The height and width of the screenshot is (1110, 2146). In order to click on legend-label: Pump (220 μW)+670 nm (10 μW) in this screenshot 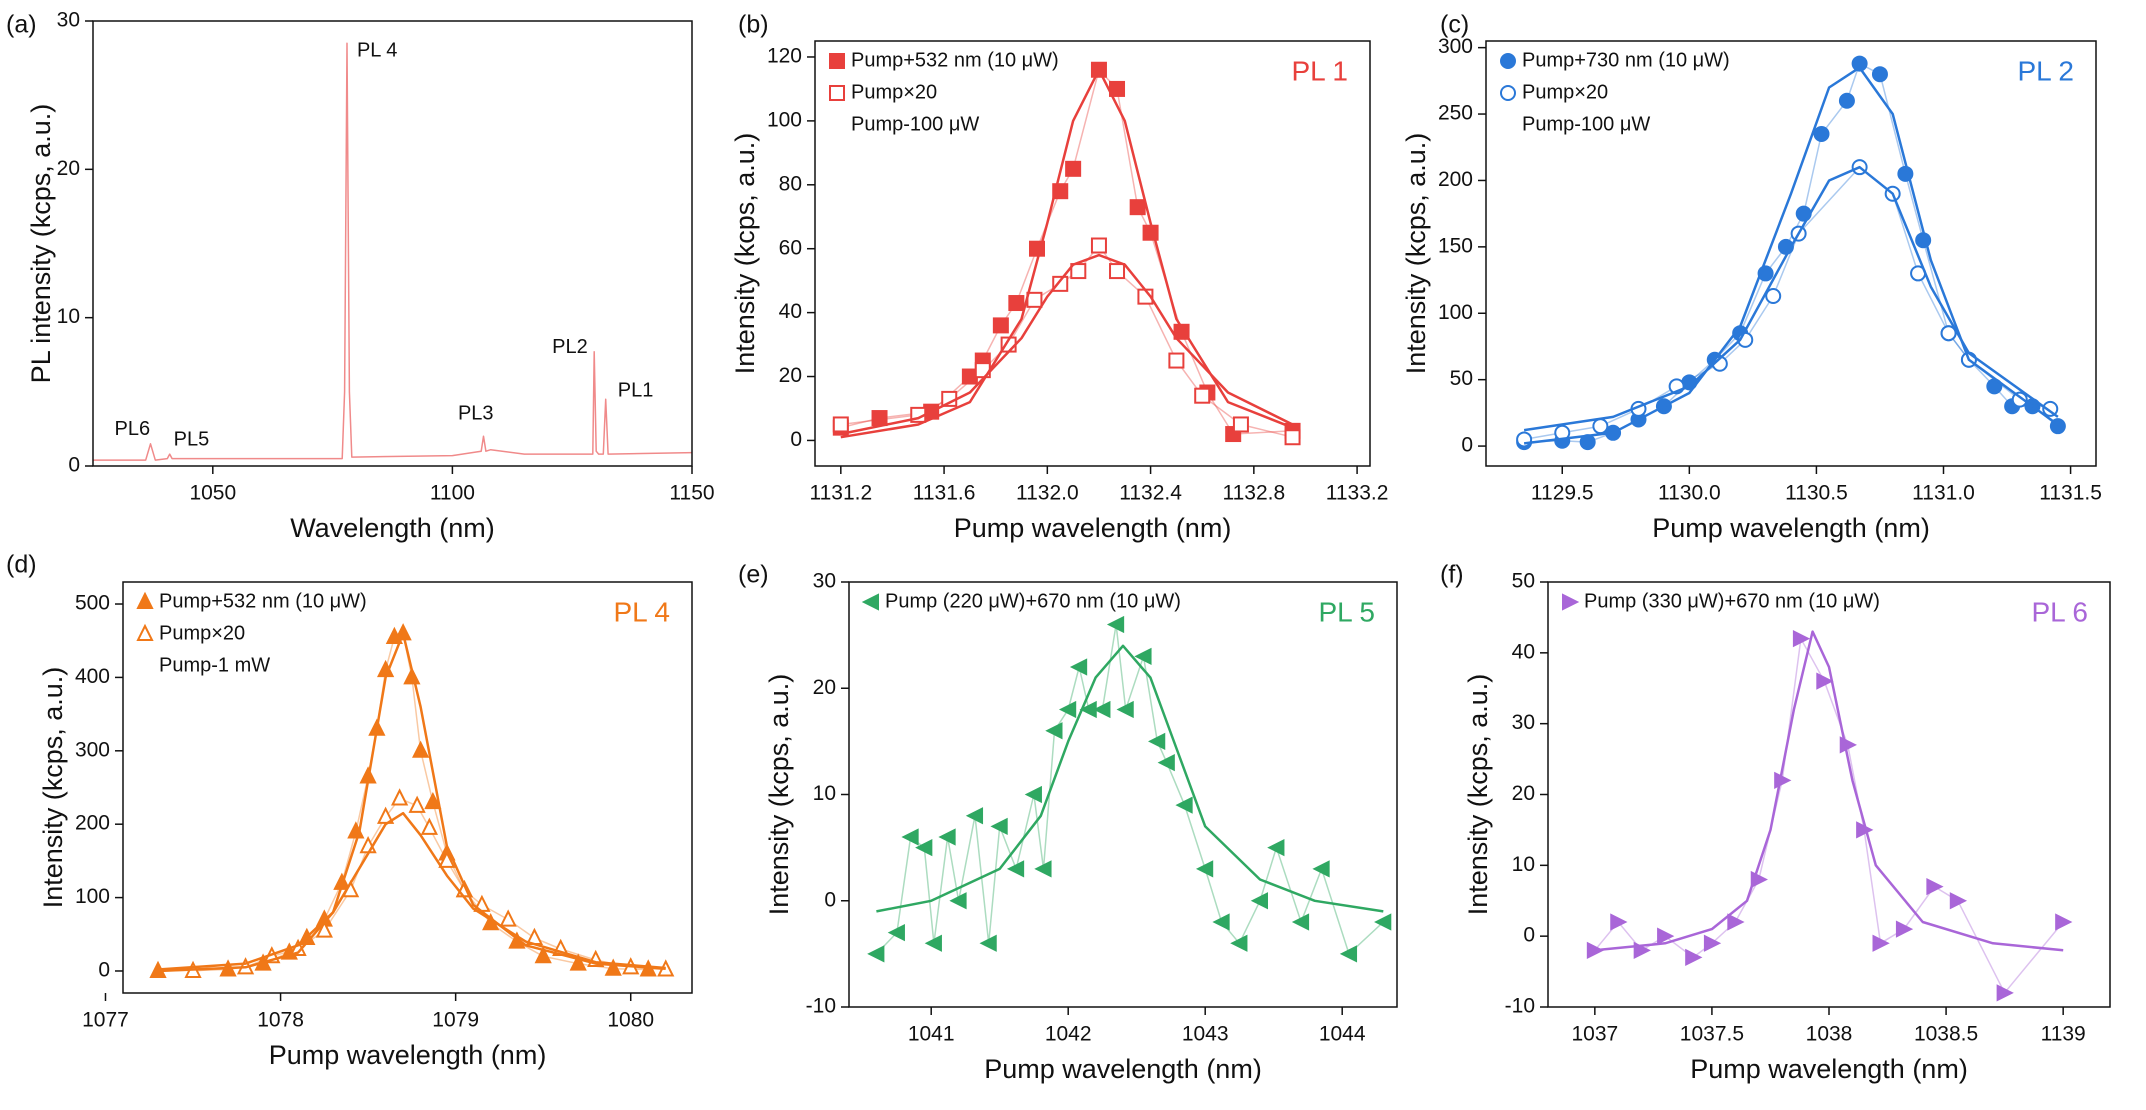, I will do `click(1033, 601)`.